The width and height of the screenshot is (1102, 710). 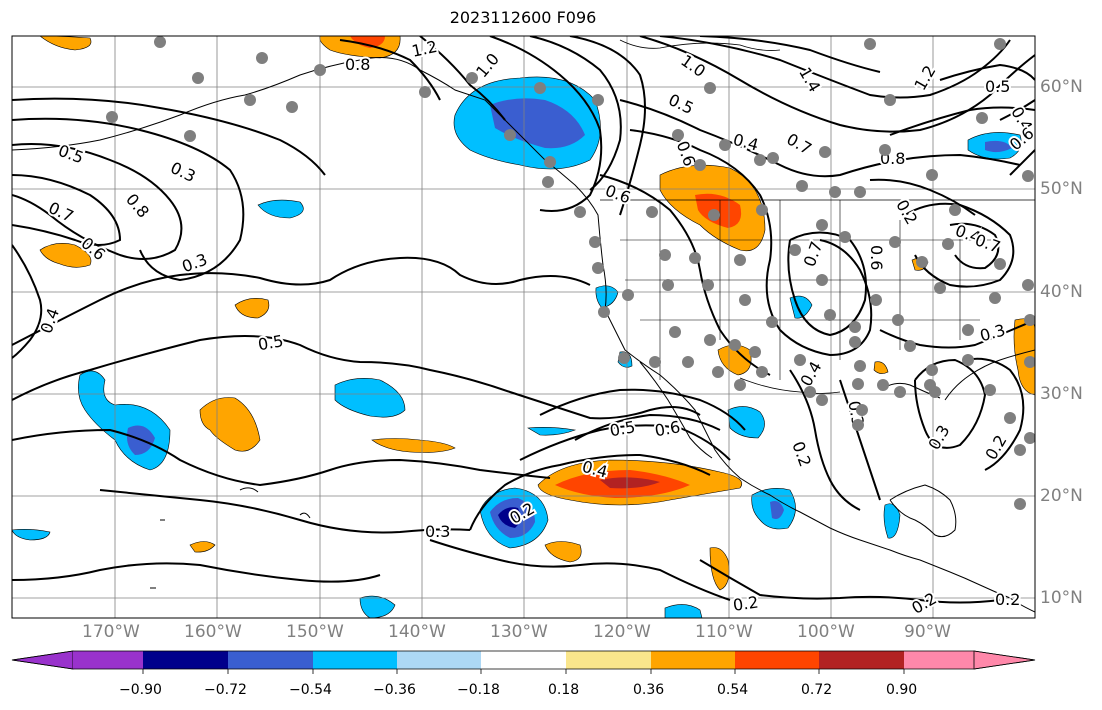 I want to click on longitude-label: 170°W, so click(x=111, y=632).